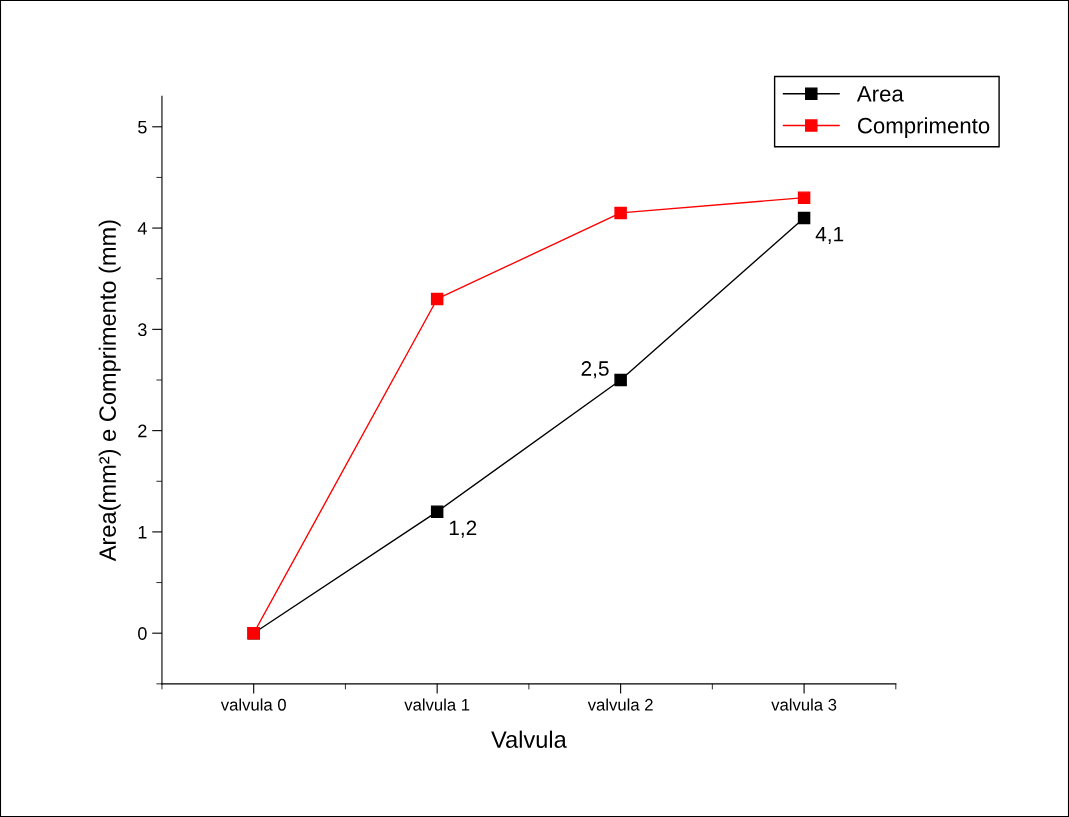 This screenshot has width=1069, height=817. What do you see at coordinates (437, 704) in the screenshot?
I see `x-tick-label: valvula 1` at bounding box center [437, 704].